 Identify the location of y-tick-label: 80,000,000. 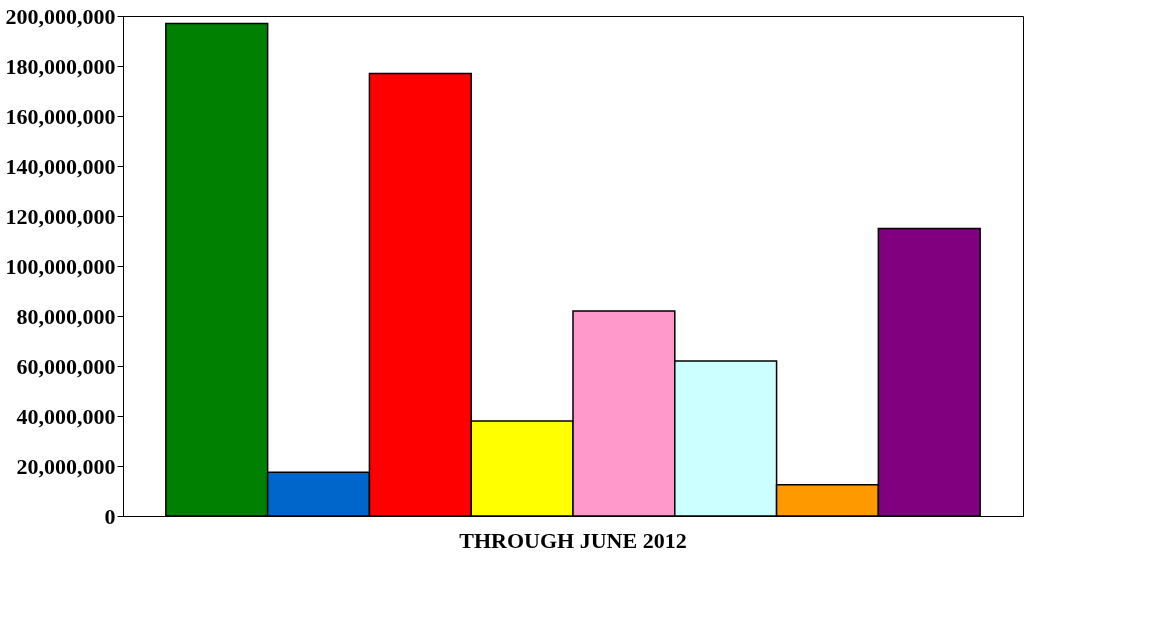
(66, 316).